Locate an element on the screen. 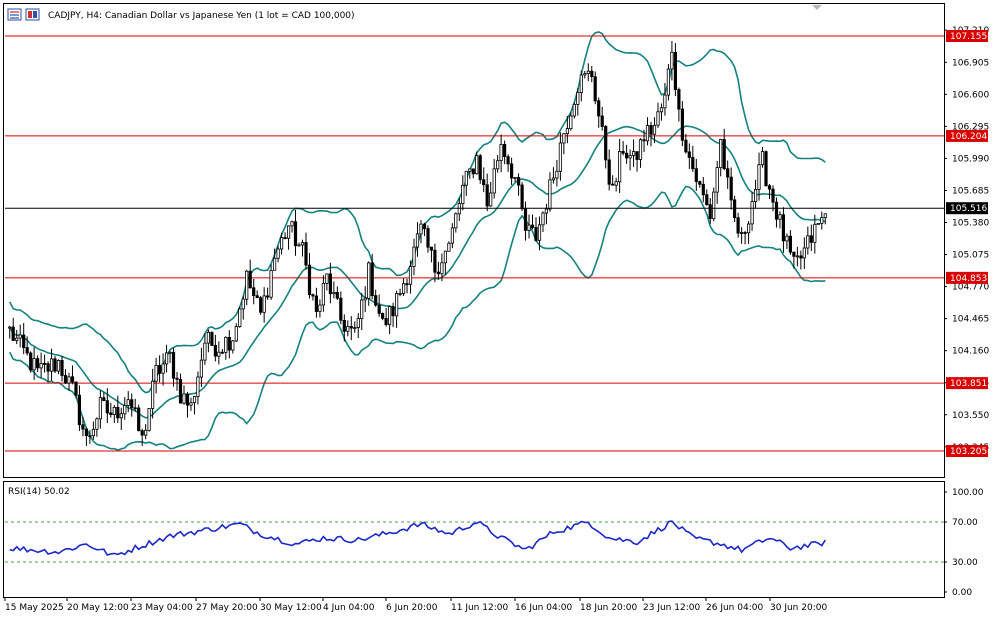 The width and height of the screenshot is (1000, 624). rsi-title: RSI(14) 50.02 is located at coordinates (39, 492).